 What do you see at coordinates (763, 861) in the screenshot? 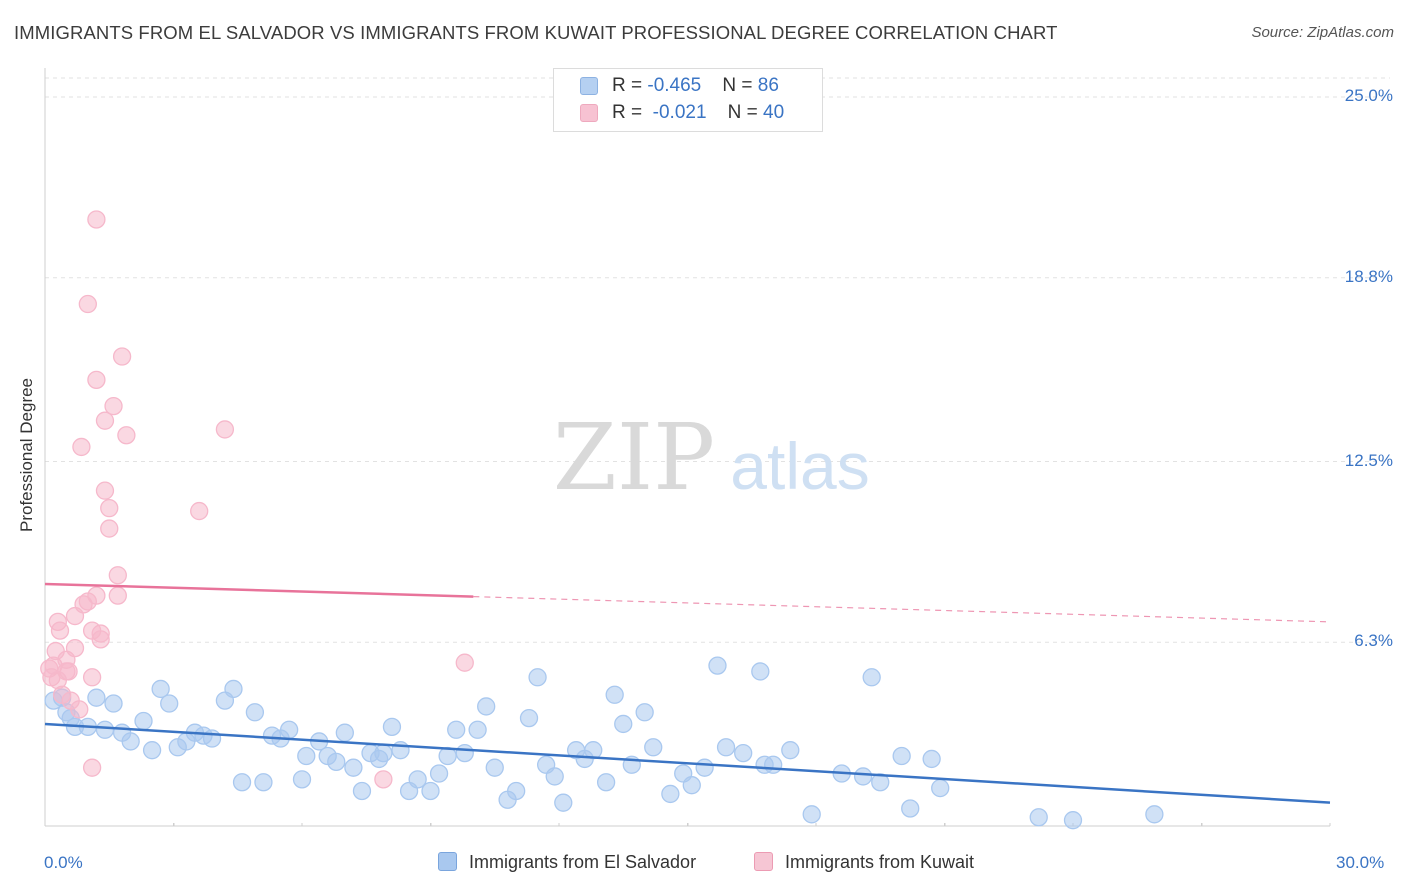
I see `bottom-legend-swatch-kuwait` at bounding box center [763, 861].